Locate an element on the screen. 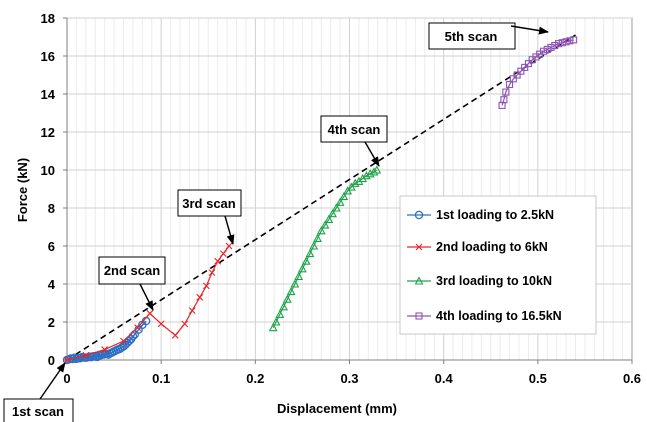  callout-label: 1st scan is located at coordinates (38, 411).